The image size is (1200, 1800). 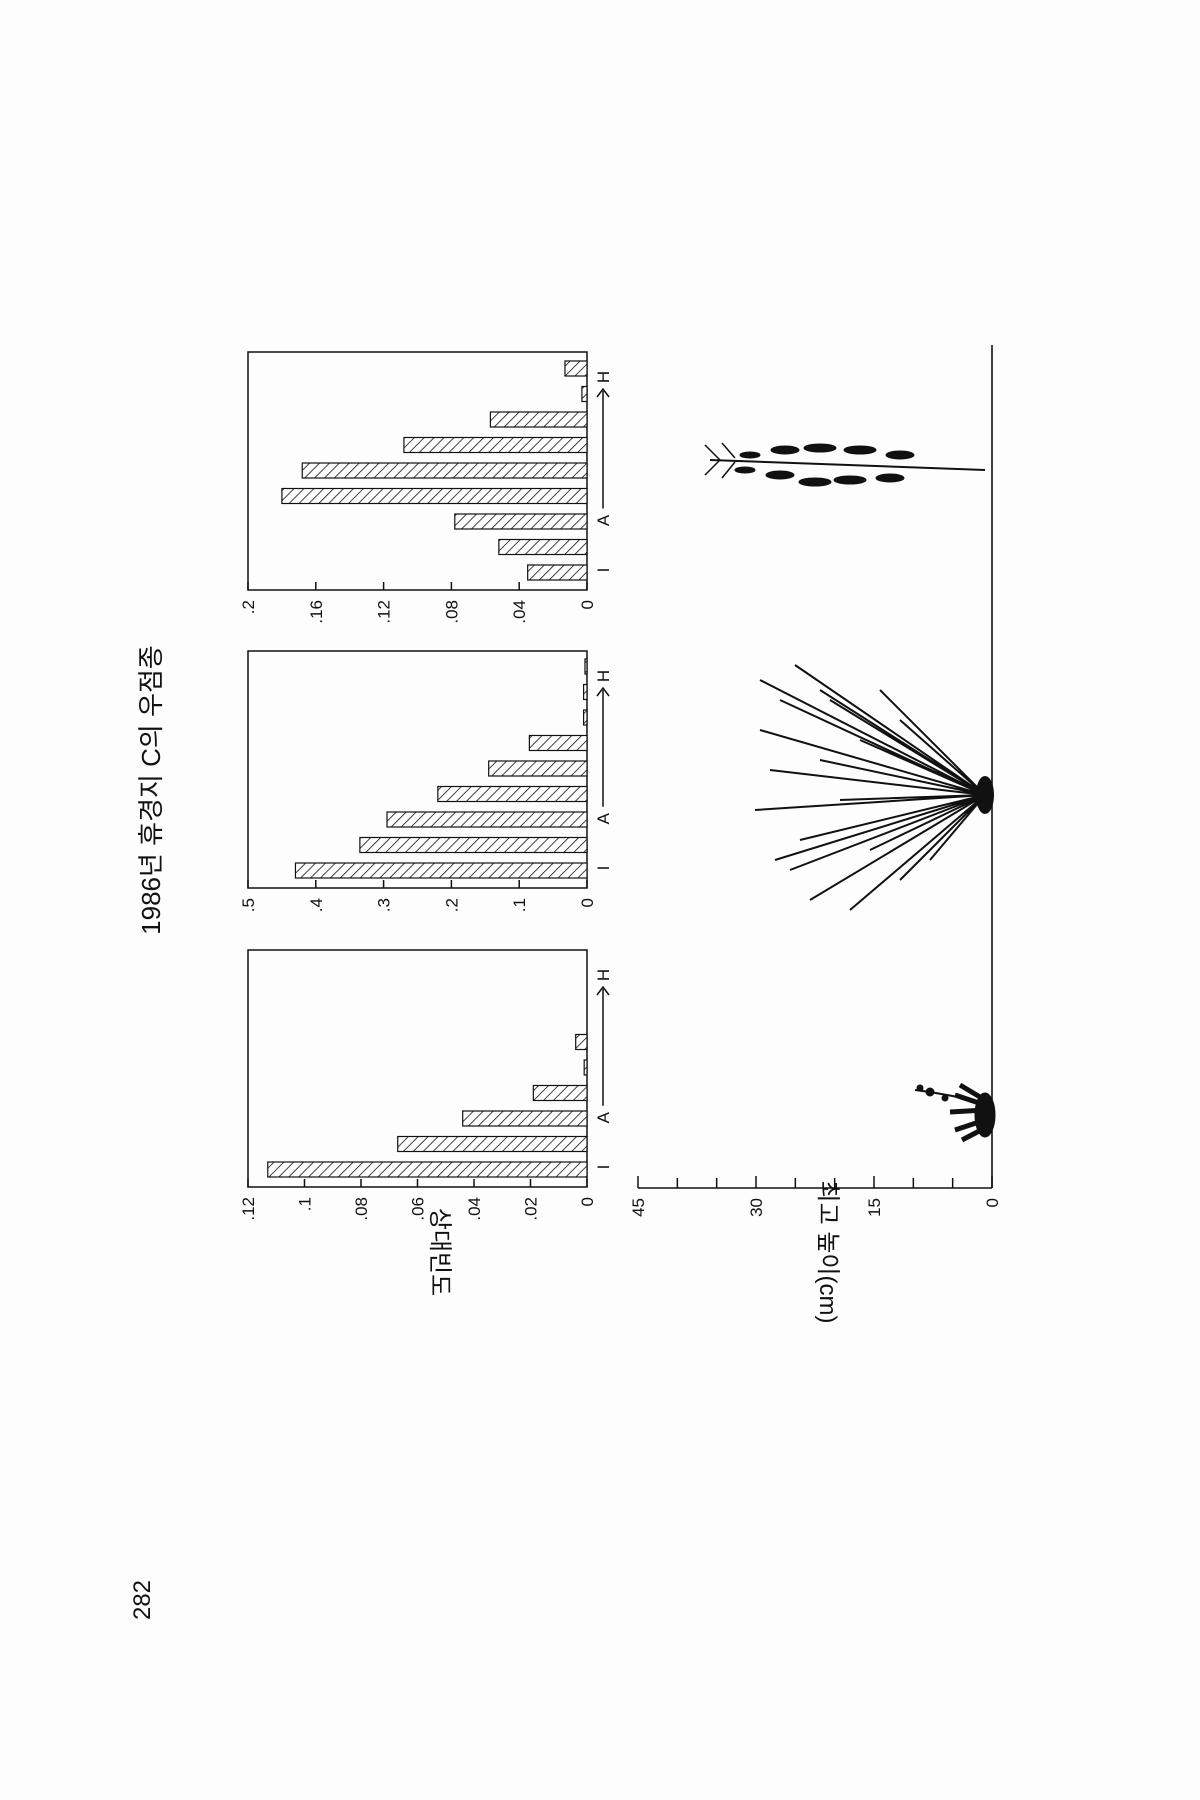 What do you see at coordinates (845, 464) in the screenshot?
I see `tall-forb-illustration` at bounding box center [845, 464].